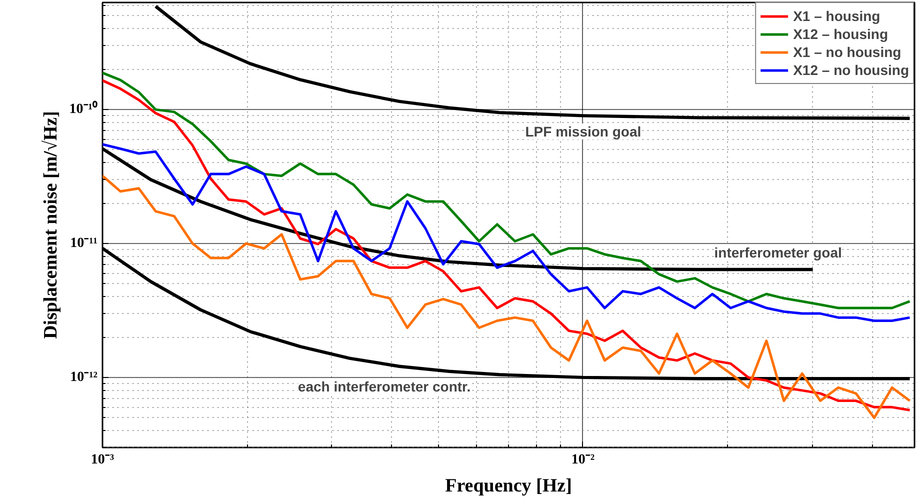 The image size is (916, 503). What do you see at coordinates (84, 377) in the screenshot?
I see `y-tick-label: 10⁻¹²` at bounding box center [84, 377].